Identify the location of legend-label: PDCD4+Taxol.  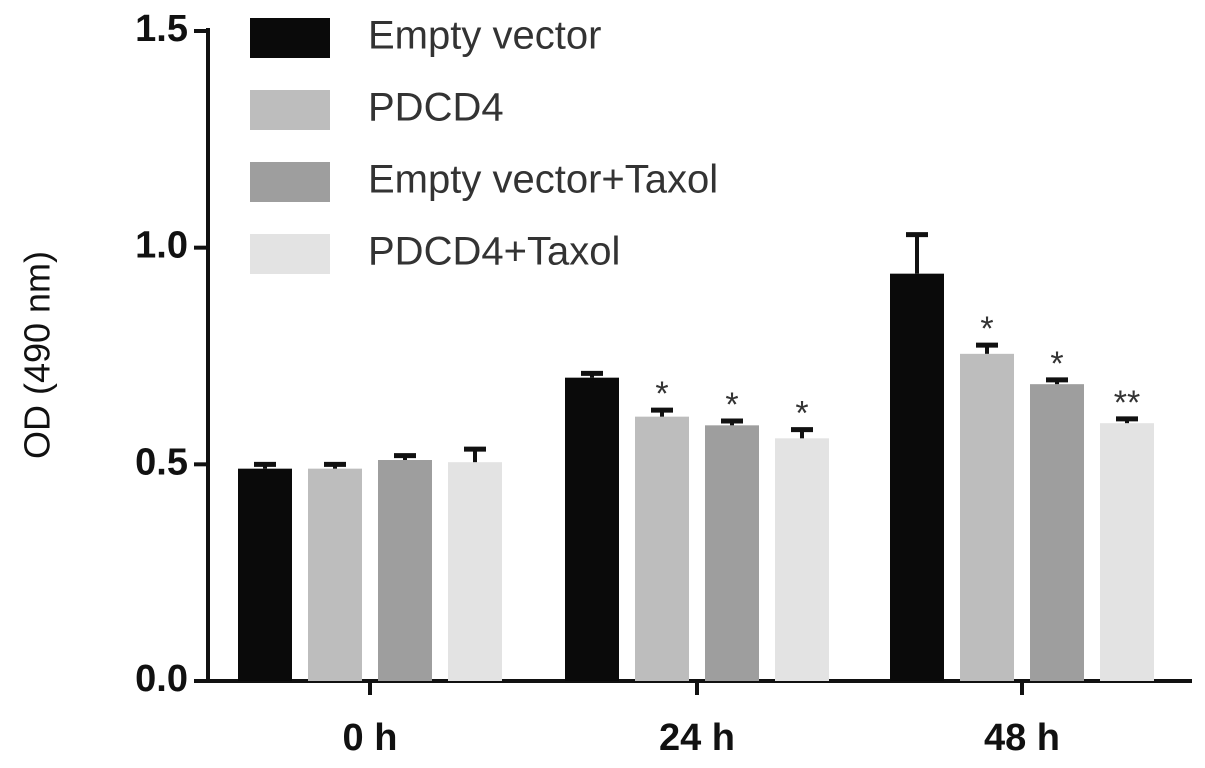
(494, 252).